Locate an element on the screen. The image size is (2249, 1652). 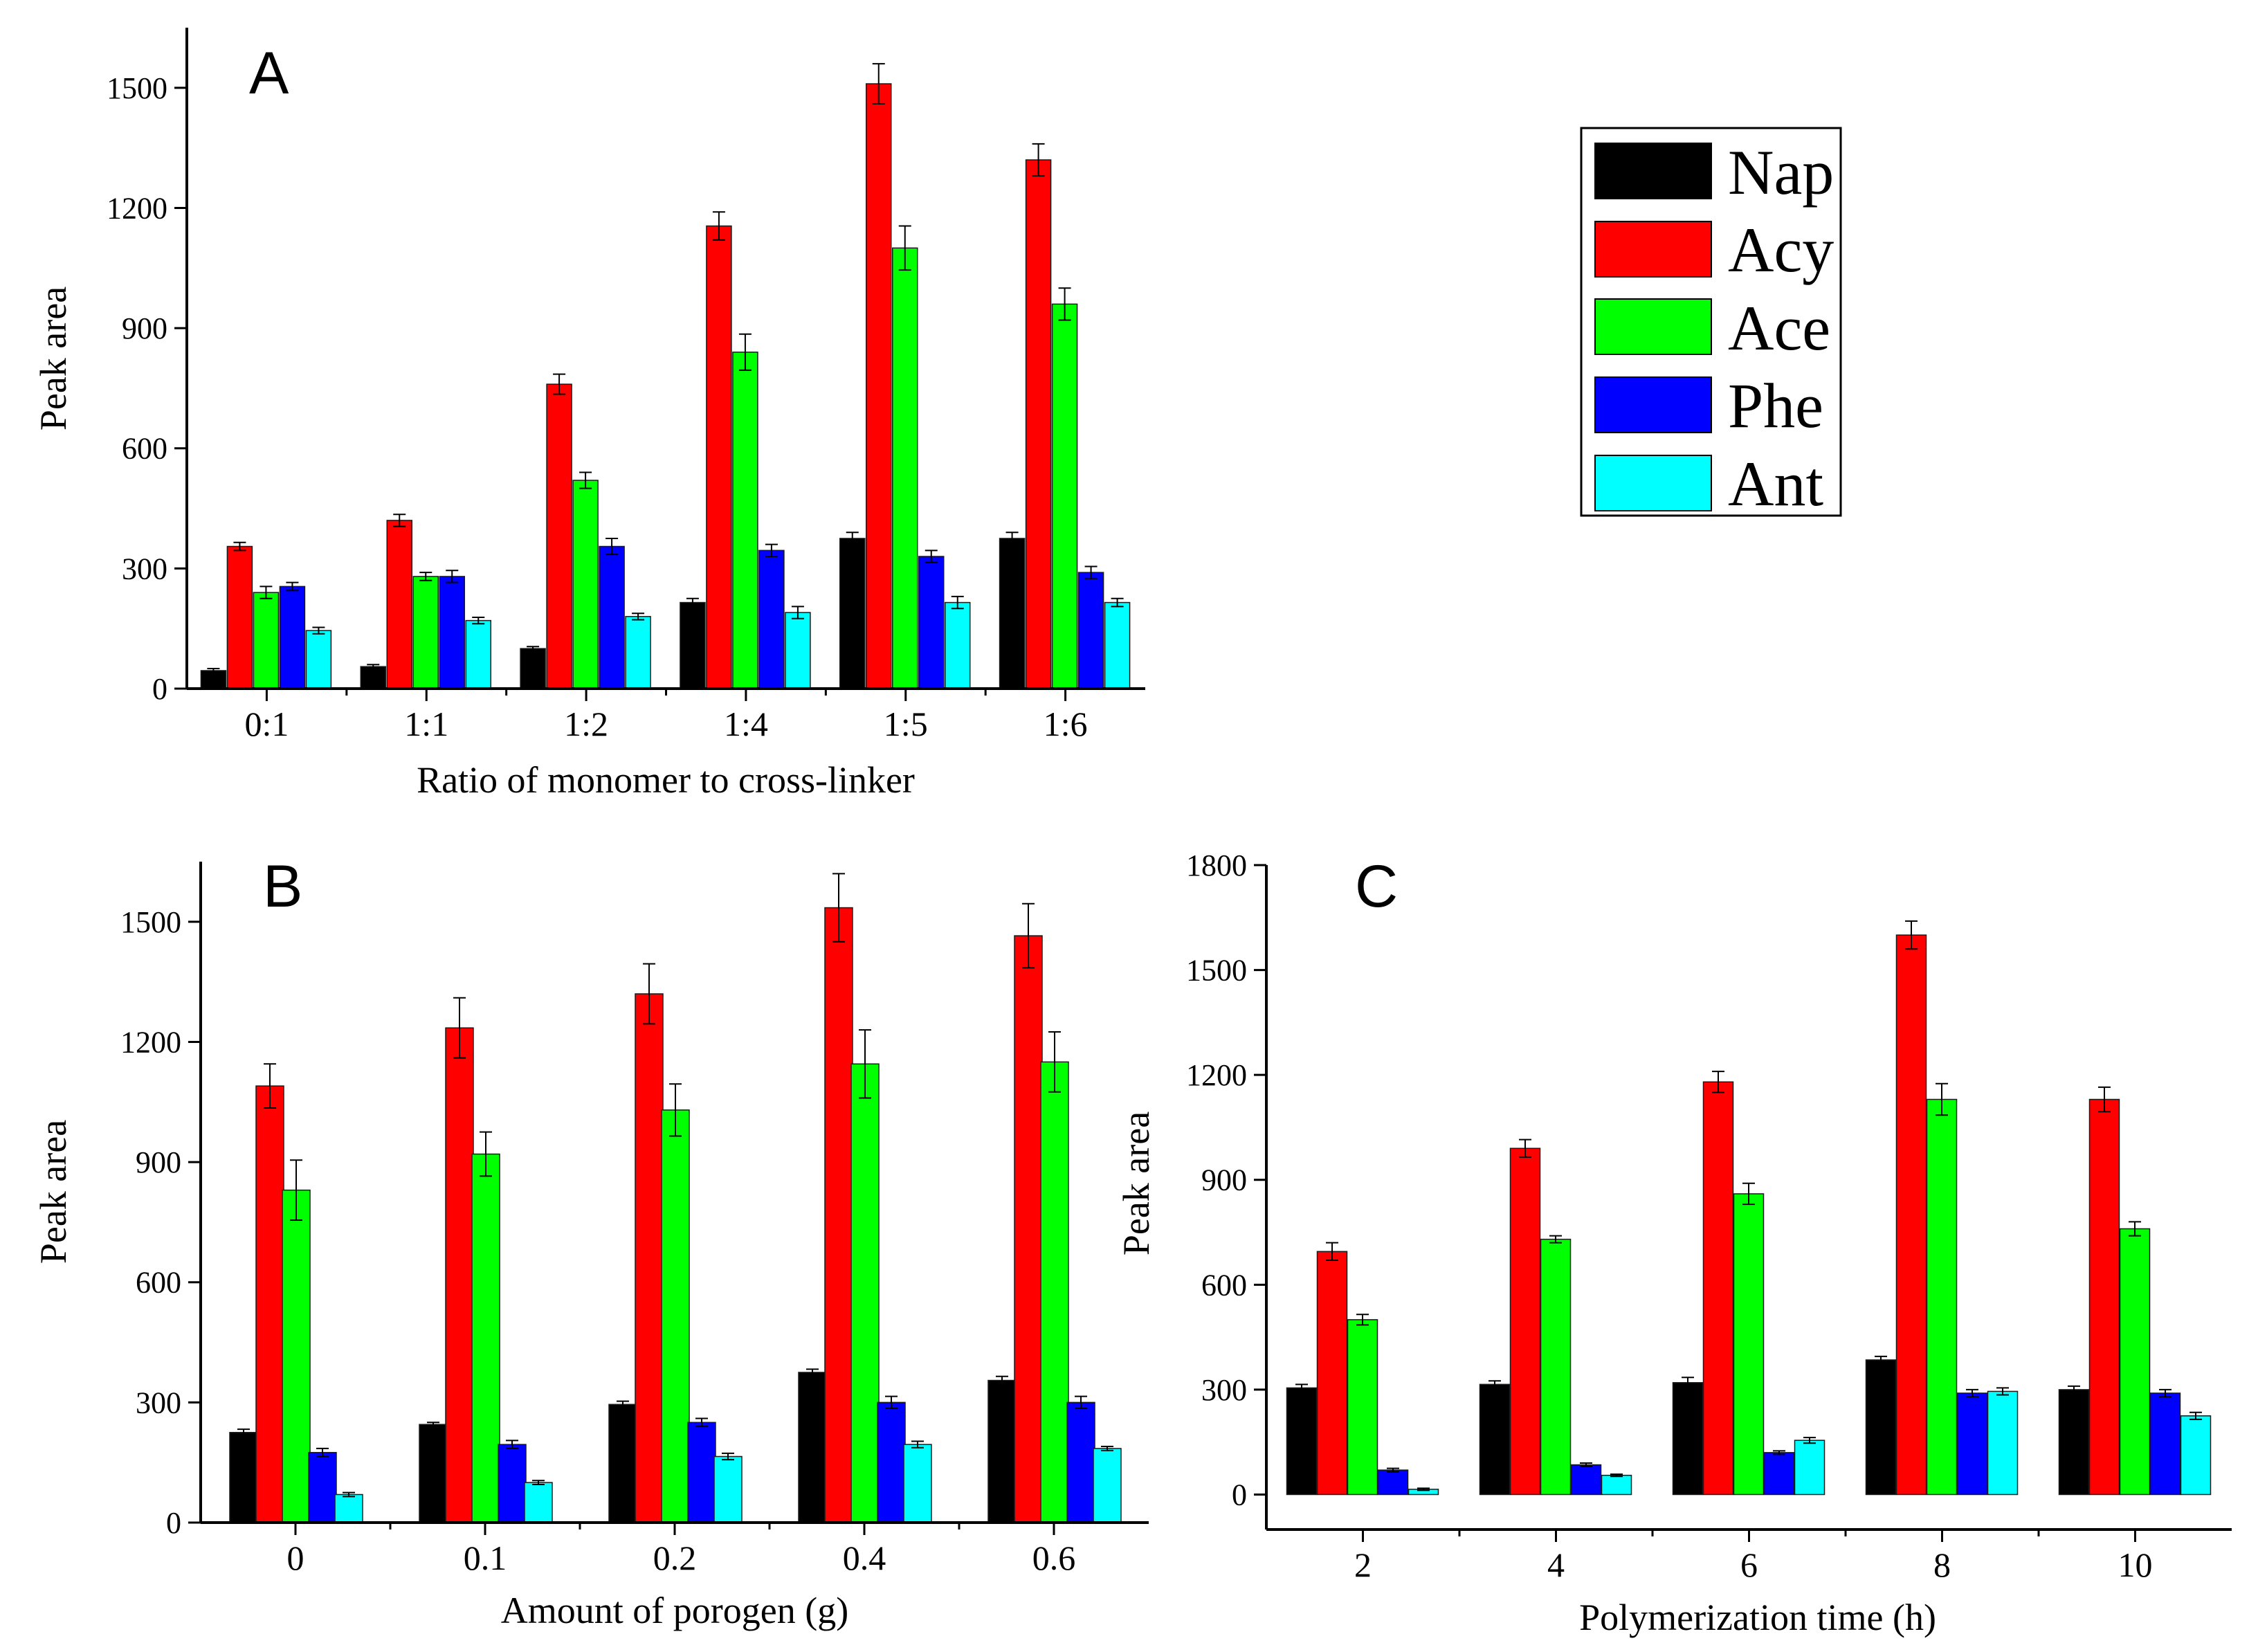
panel-b-x-ticks: 0 0.1 0.2 0.4 0.6 is located at coordinates (681, 1550).